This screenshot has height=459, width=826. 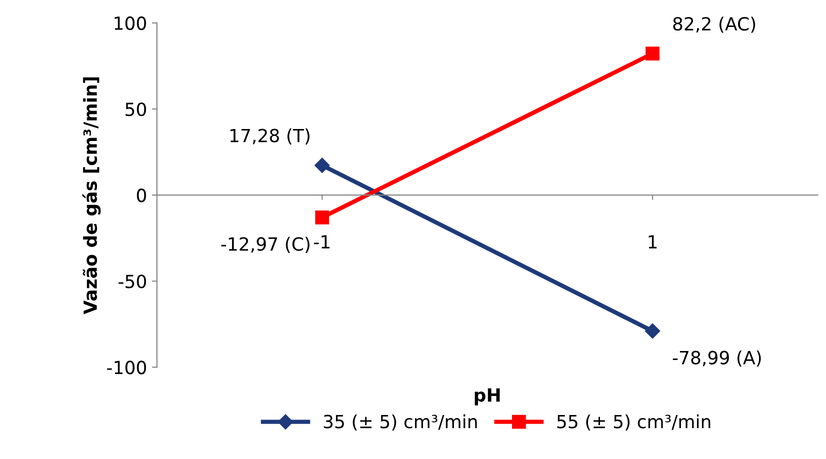 I want to click on data-label: -78,99 (A), so click(x=716, y=358).